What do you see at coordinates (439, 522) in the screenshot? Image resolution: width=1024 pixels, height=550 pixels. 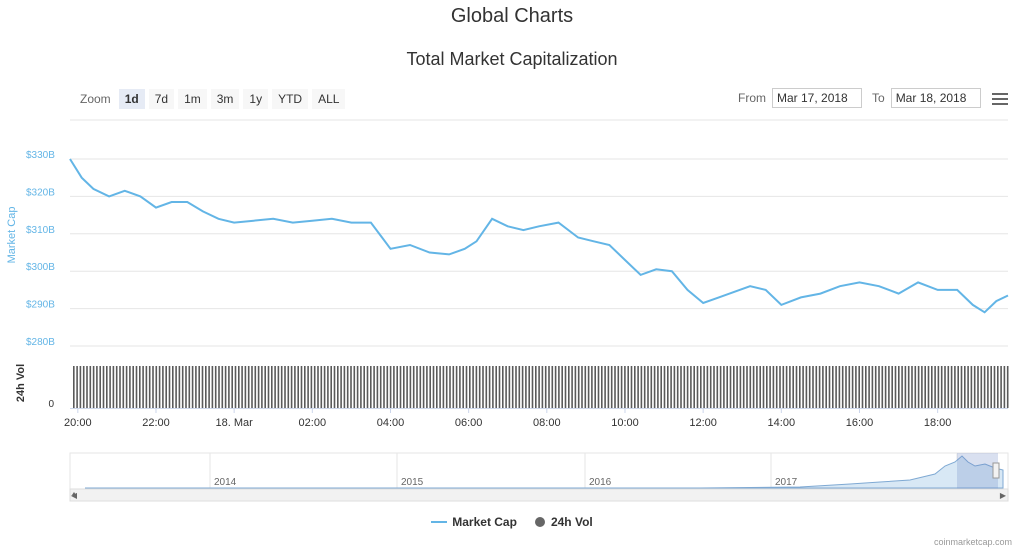 I see `line-swatch-icon` at bounding box center [439, 522].